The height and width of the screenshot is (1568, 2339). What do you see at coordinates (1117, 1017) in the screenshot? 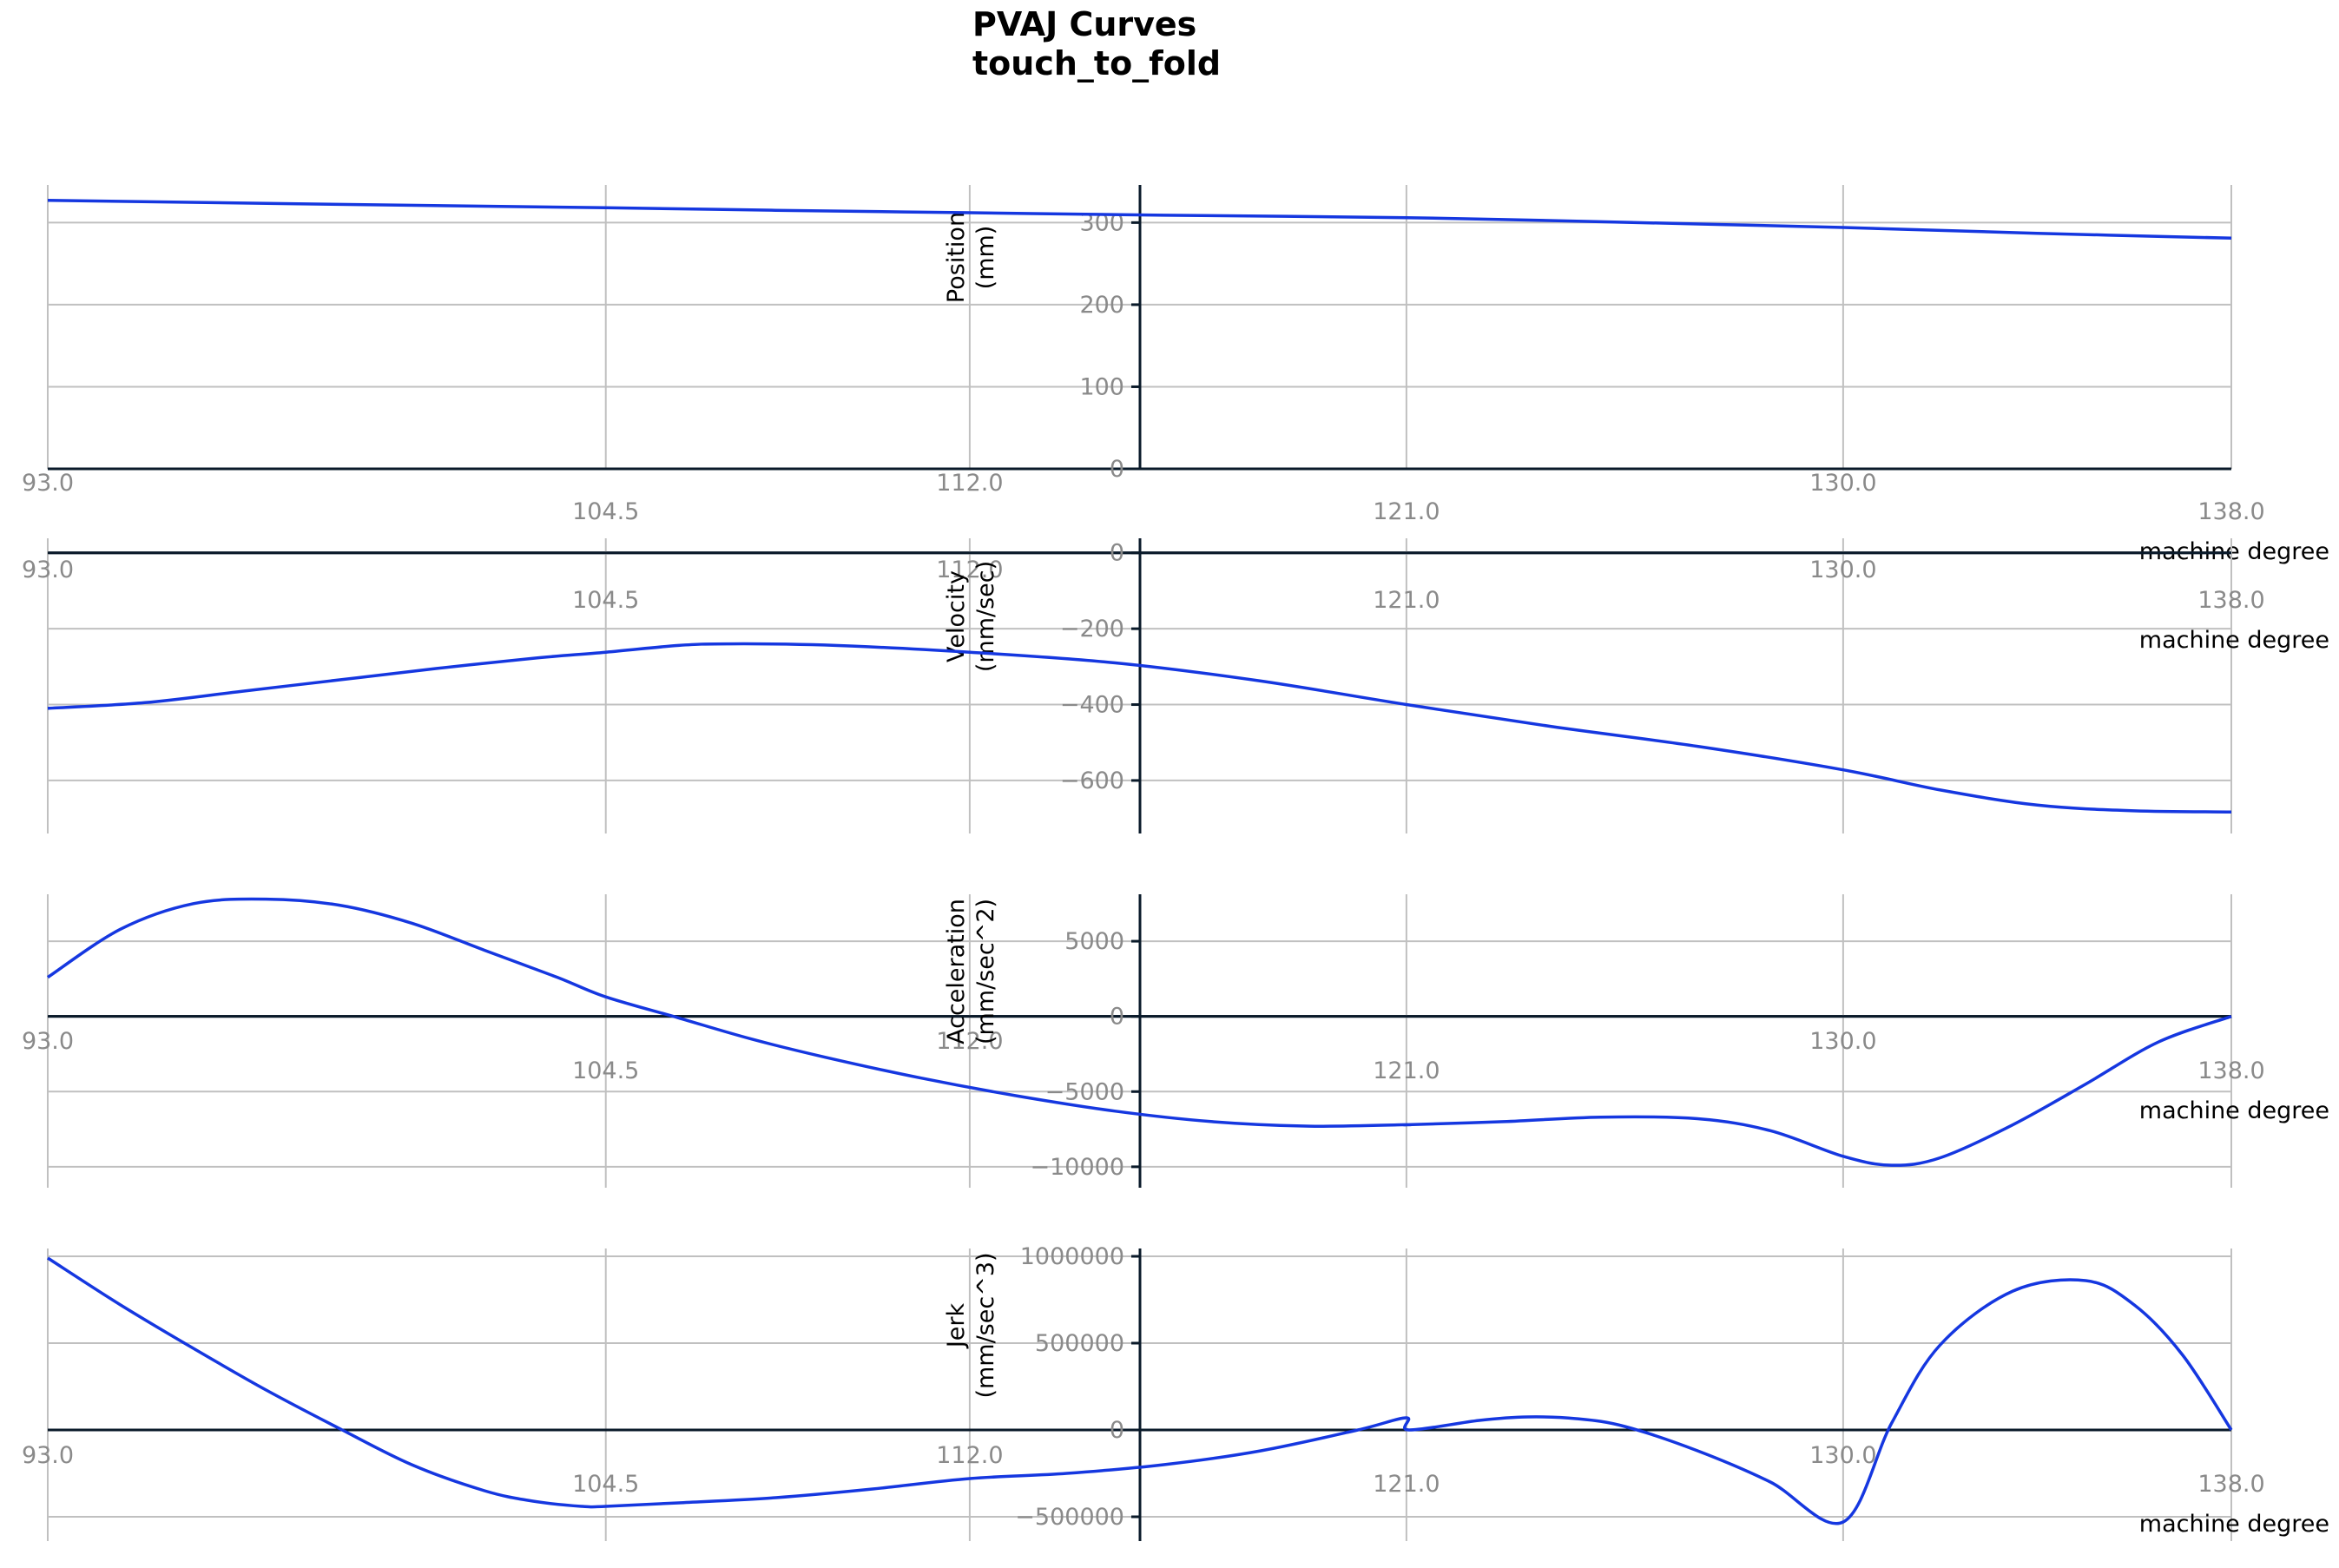
I see `panel3-ytick-label-1: 0` at bounding box center [1117, 1017].